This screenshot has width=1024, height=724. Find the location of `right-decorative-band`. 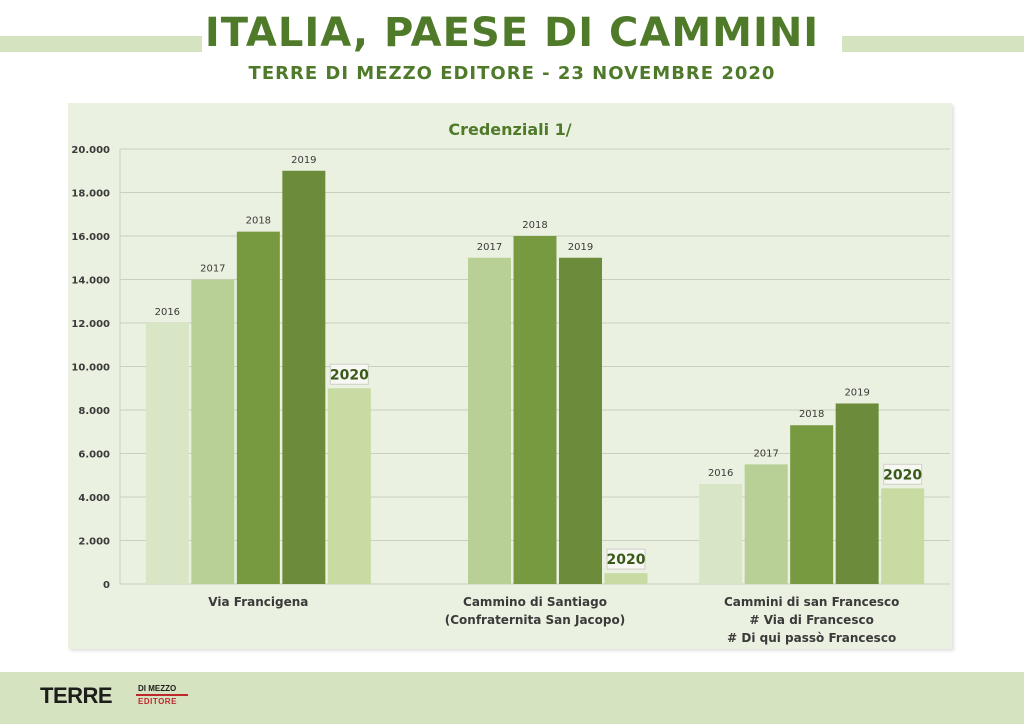

right-decorative-band is located at coordinates (933, 44).